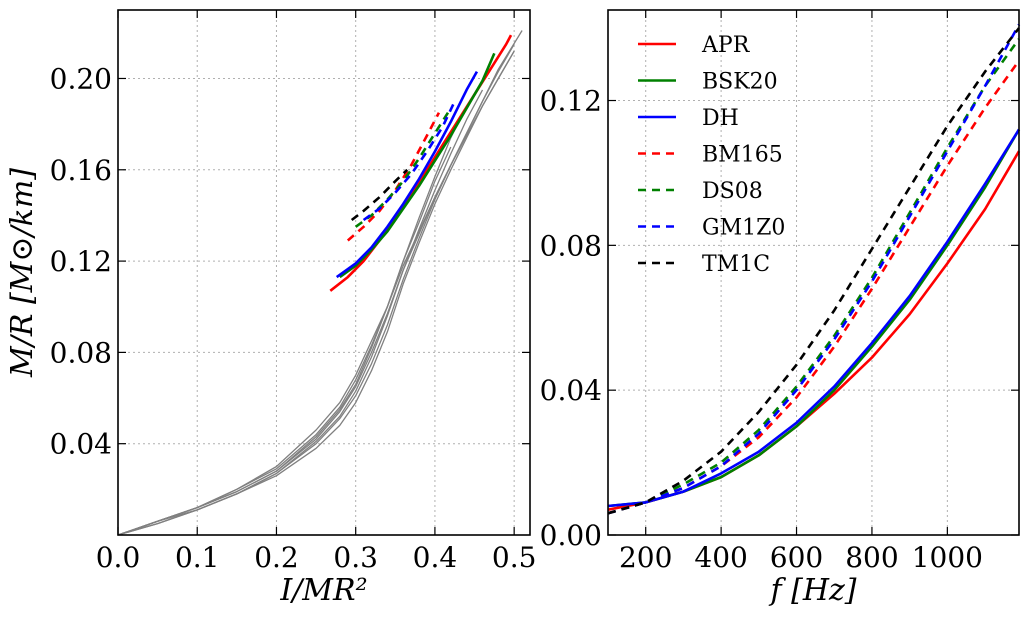  Describe the element at coordinates (571, 535) in the screenshot. I see `right-y-tick-label: 0.00` at that location.